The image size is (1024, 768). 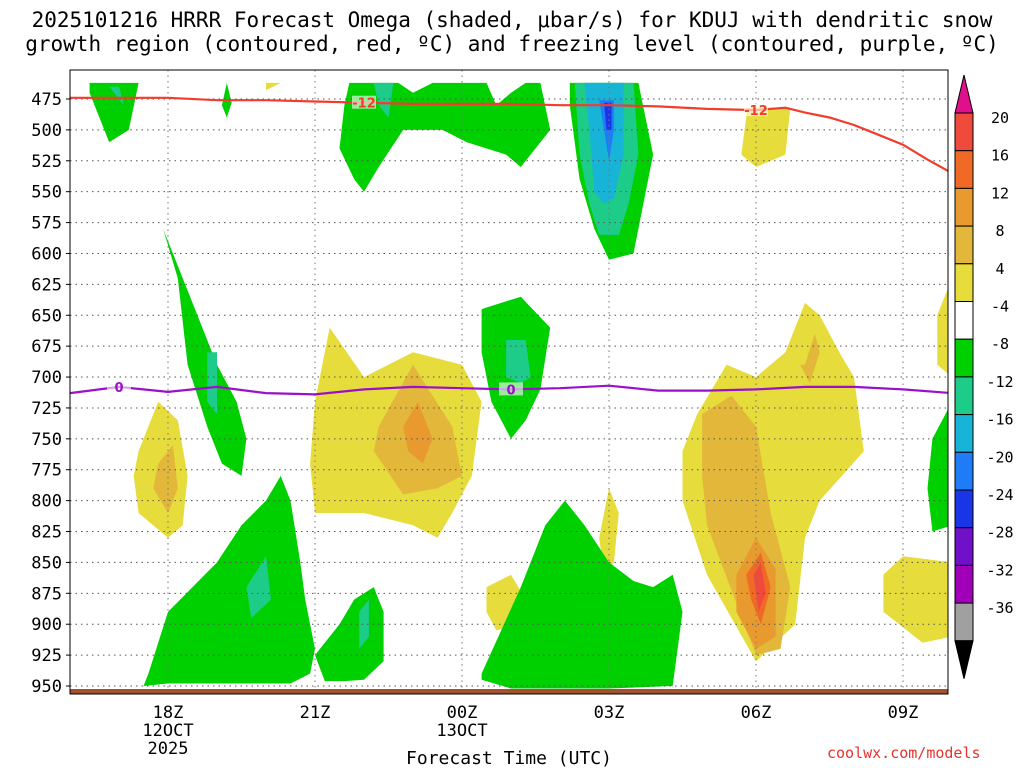 I want to click on x-tick-label-5-0: 09Z, so click(x=903, y=713).